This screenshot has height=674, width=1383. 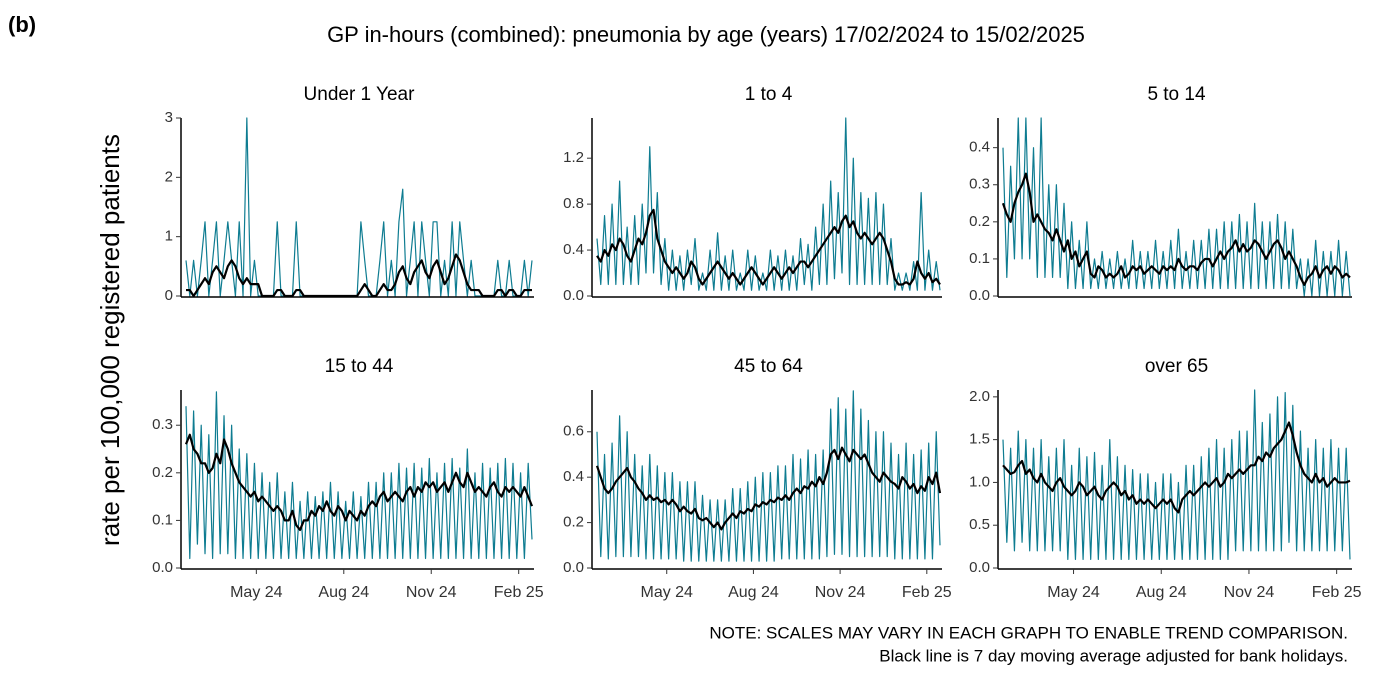 What do you see at coordinates (169, 236) in the screenshot?
I see `y-tick-label: 1` at bounding box center [169, 236].